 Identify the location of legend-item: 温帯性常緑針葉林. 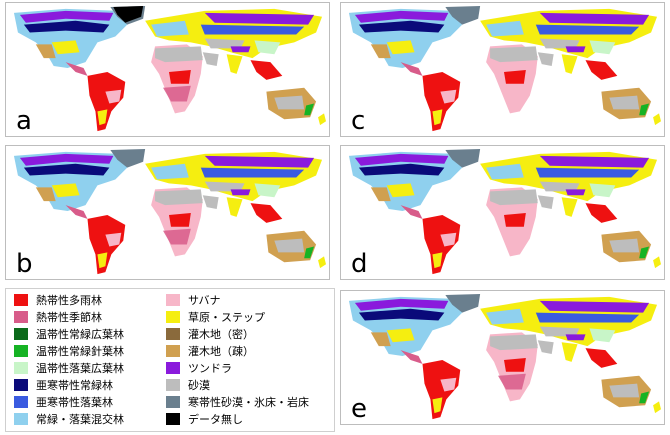
(69, 350).